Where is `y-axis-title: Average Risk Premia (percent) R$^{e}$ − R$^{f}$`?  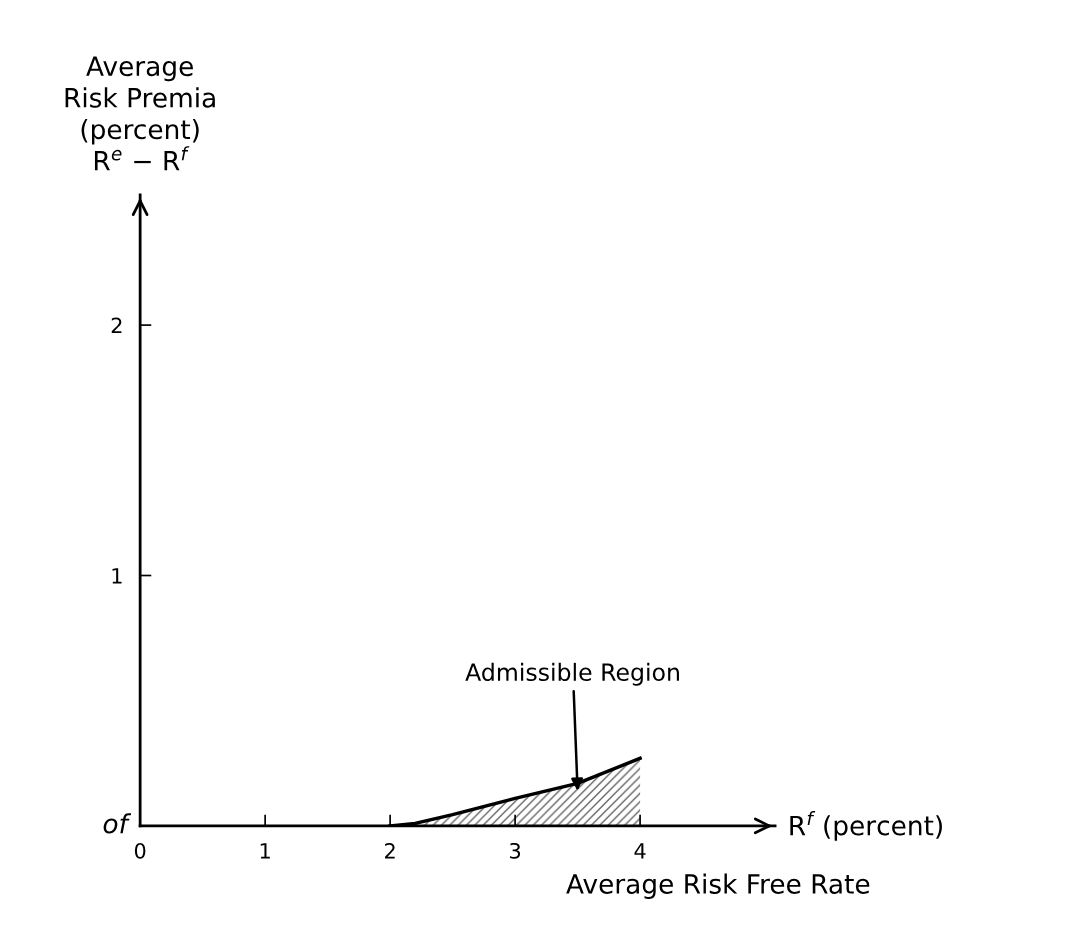
y-axis-title: Average Risk Premia (percent) R$^{e}$ − R$^{f}$ is located at coordinates (140, 113).